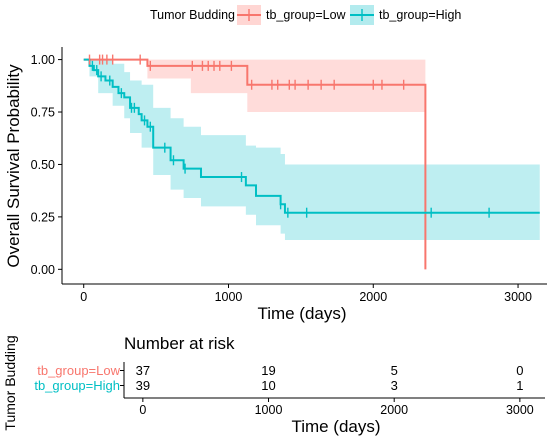  Describe the element at coordinates (519, 385) in the screenshot. I see `risk-count-1-3: 1` at that location.